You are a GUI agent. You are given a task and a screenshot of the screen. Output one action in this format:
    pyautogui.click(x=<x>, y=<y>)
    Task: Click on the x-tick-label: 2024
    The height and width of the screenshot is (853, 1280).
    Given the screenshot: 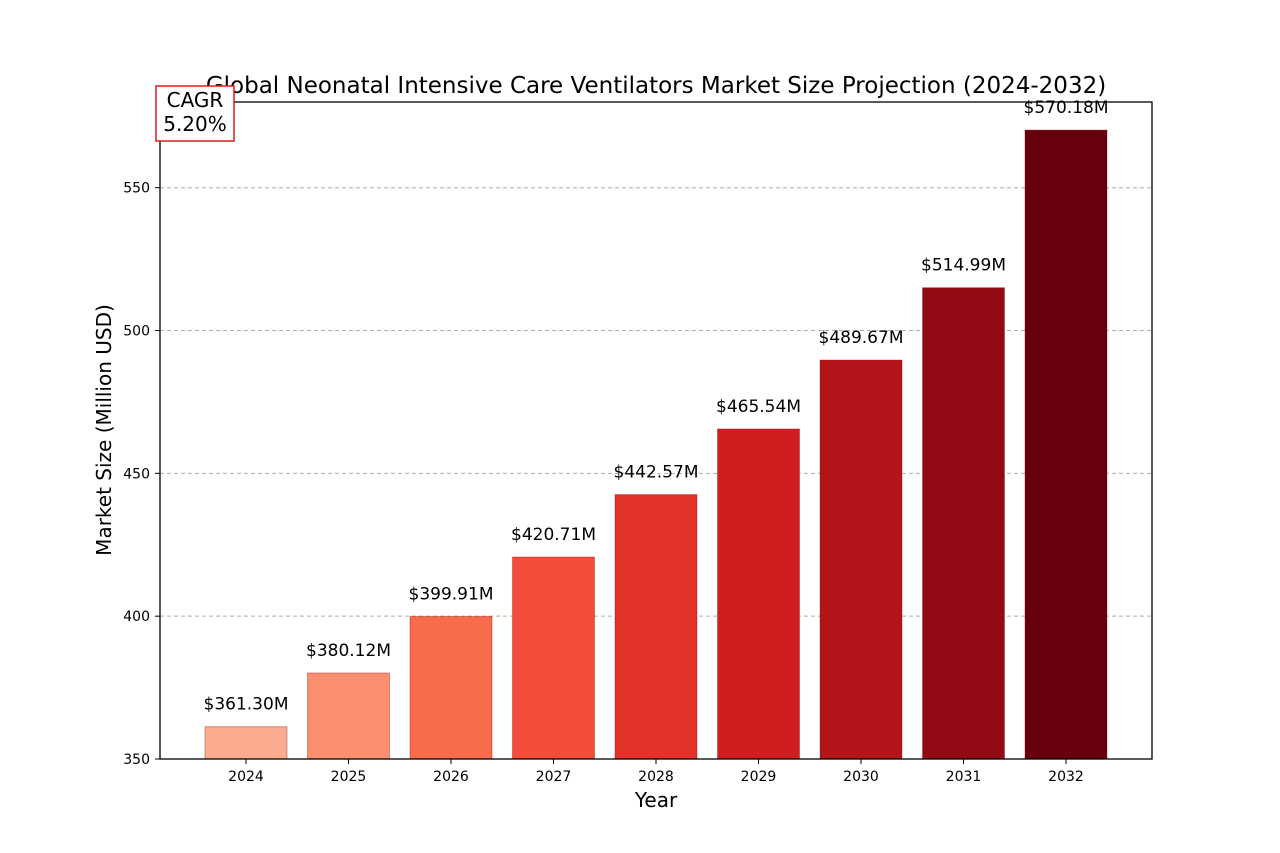 What is the action you would take?
    pyautogui.click(x=246, y=777)
    